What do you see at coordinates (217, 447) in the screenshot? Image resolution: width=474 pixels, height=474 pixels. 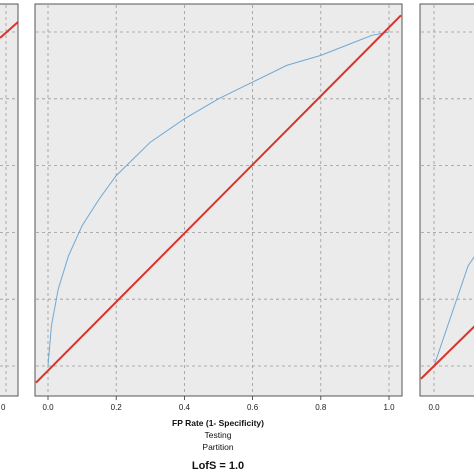 I see `subtitle-line-2: Partition` at bounding box center [217, 447].